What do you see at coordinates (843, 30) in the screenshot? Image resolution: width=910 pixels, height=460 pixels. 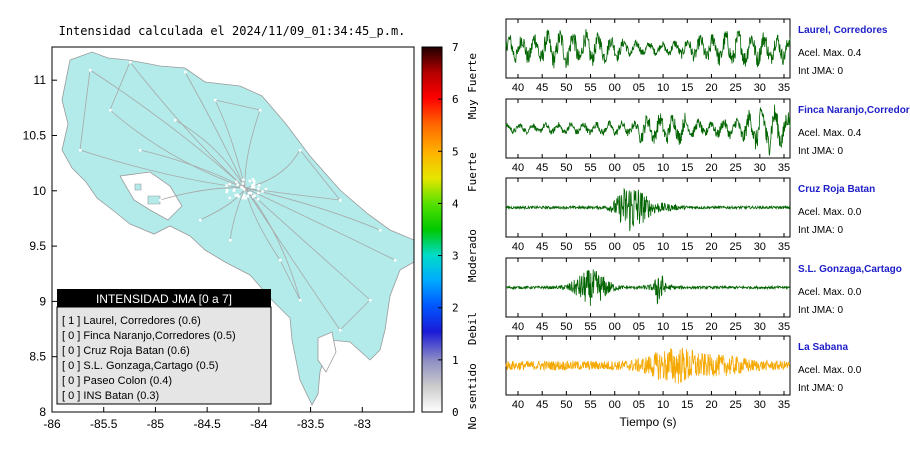 I see `station-name: Laurel, Corredores` at bounding box center [843, 30].